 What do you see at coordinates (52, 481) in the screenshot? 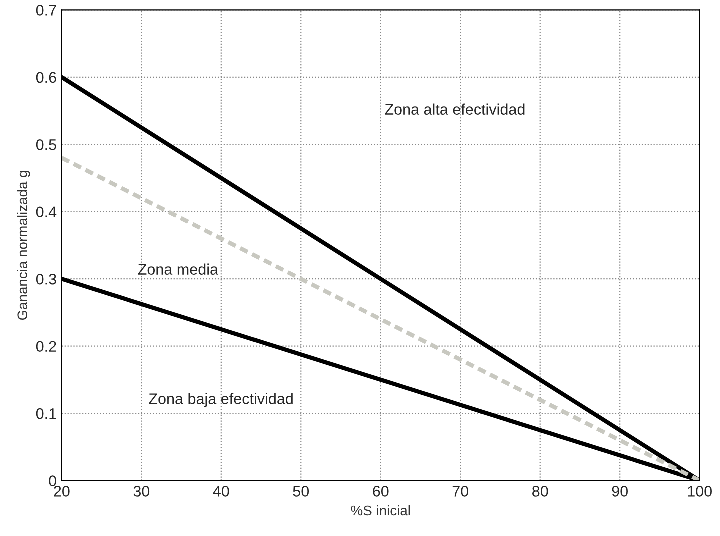
I see `y-tick-label: 0` at bounding box center [52, 481].